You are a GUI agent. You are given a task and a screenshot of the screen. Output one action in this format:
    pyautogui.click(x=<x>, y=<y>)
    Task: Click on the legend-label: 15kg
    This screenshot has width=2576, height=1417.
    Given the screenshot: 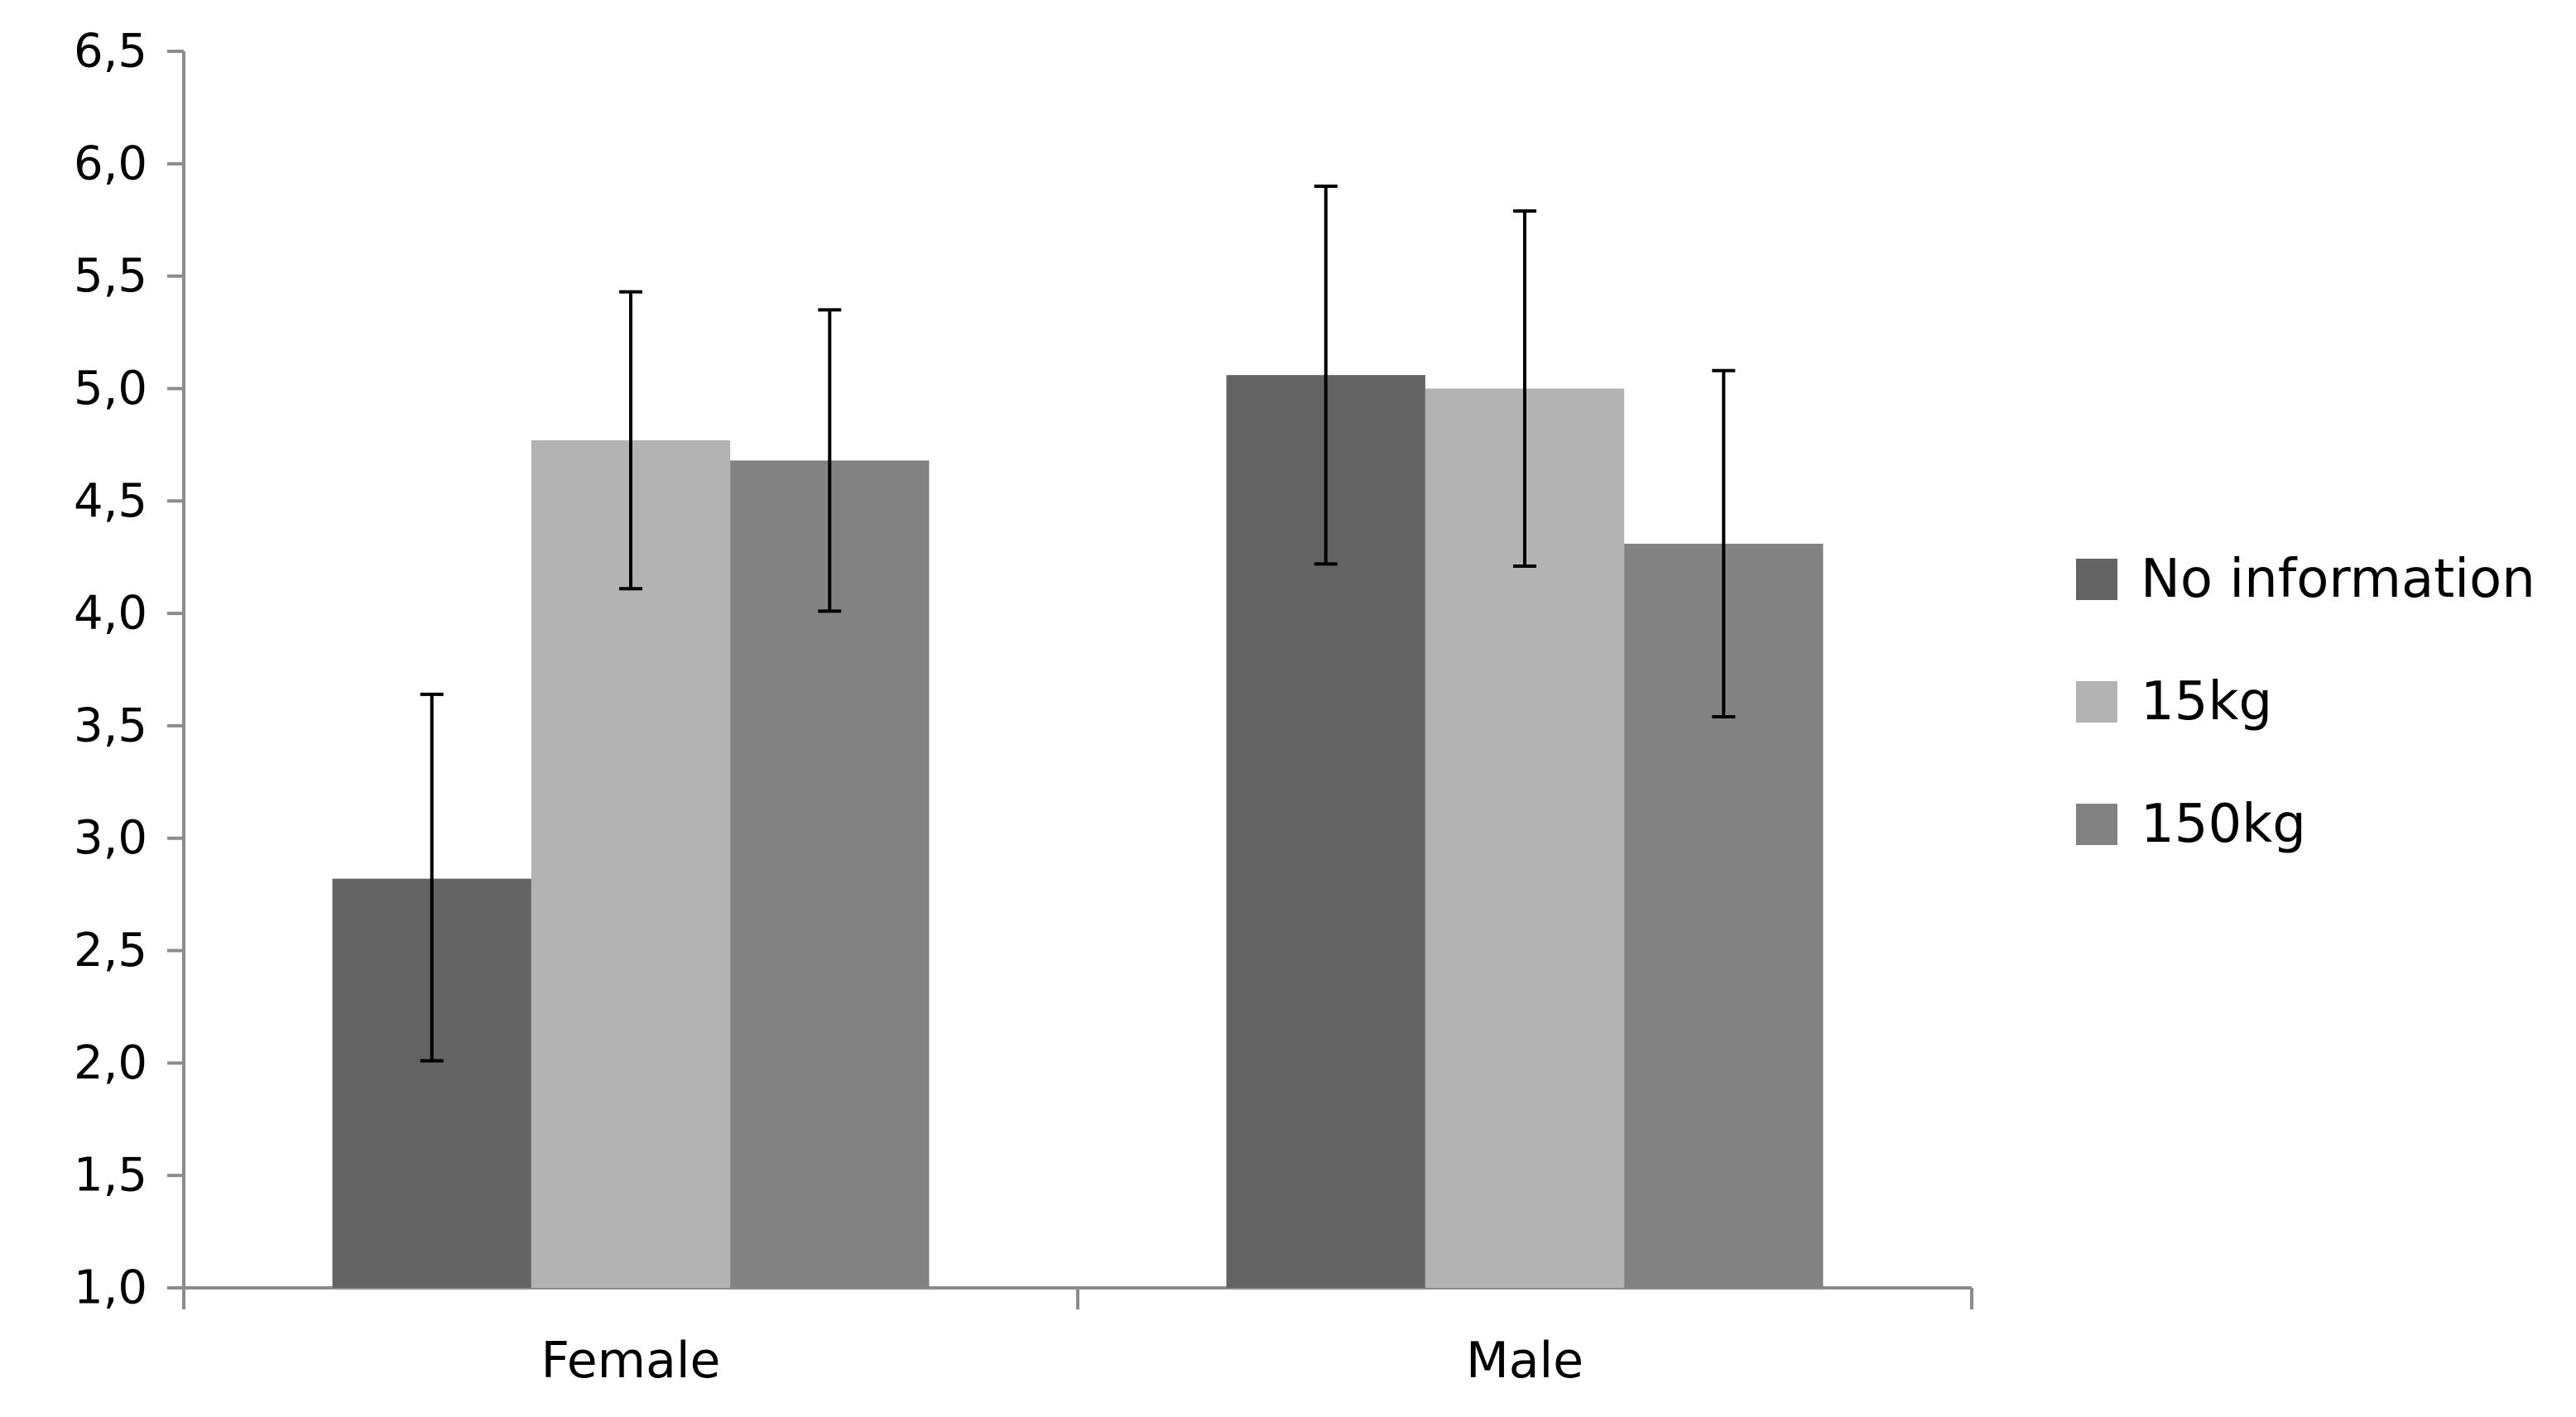 What is the action you would take?
    pyautogui.click(x=2206, y=702)
    